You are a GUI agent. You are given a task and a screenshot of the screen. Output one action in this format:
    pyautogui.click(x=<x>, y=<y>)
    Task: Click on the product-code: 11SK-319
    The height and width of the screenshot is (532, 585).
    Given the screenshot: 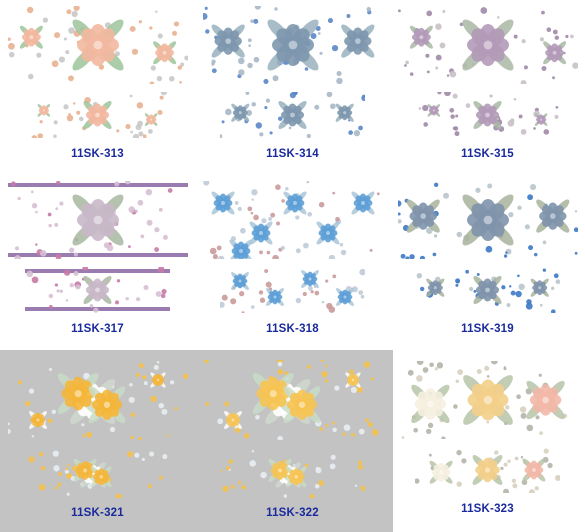 What is the action you would take?
    pyautogui.click(x=487, y=329)
    